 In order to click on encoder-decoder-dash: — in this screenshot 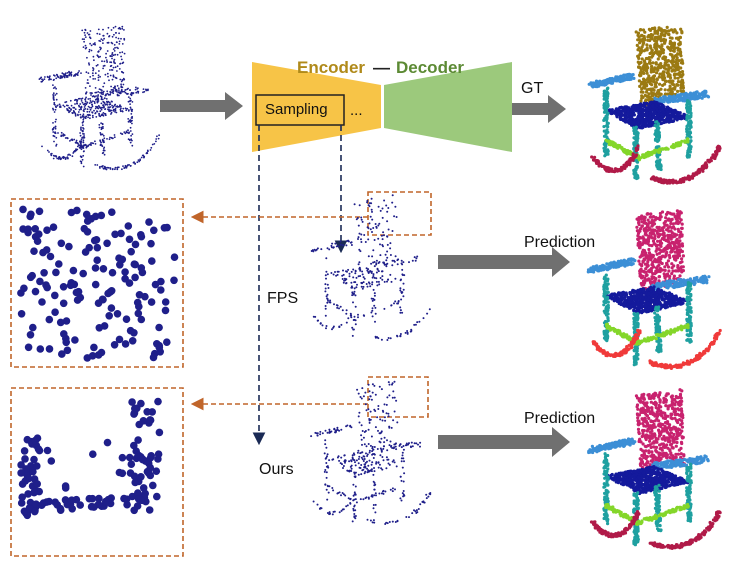, I will do `click(381, 67)`.